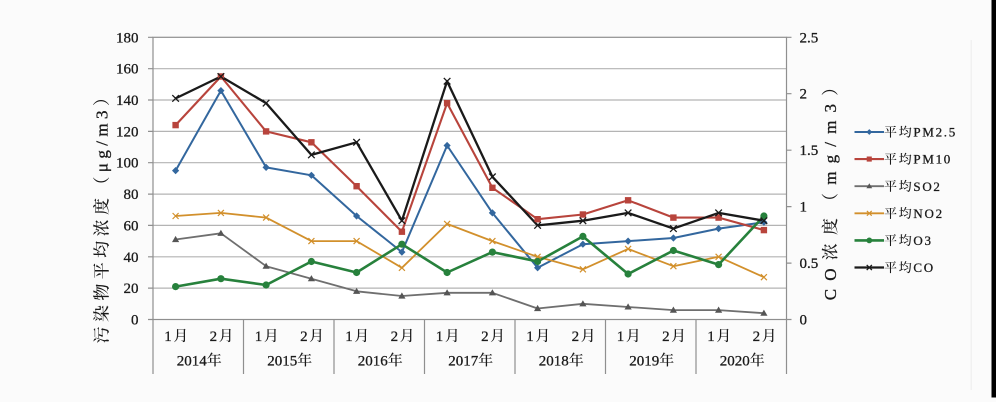 The image size is (996, 402). I want to click on svg-text: 160, so click(127, 70).